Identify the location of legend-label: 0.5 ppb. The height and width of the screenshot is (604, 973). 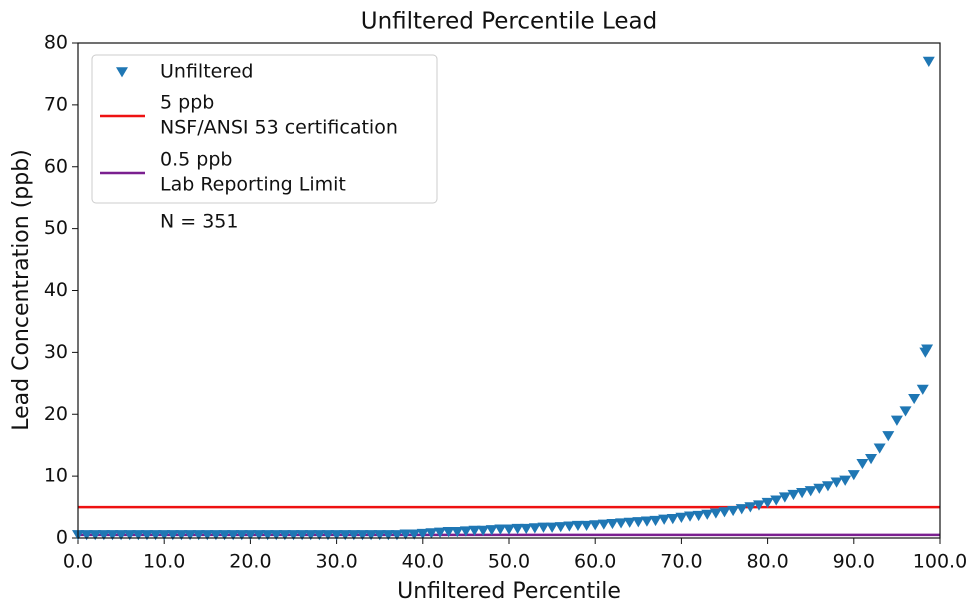
(196, 160).